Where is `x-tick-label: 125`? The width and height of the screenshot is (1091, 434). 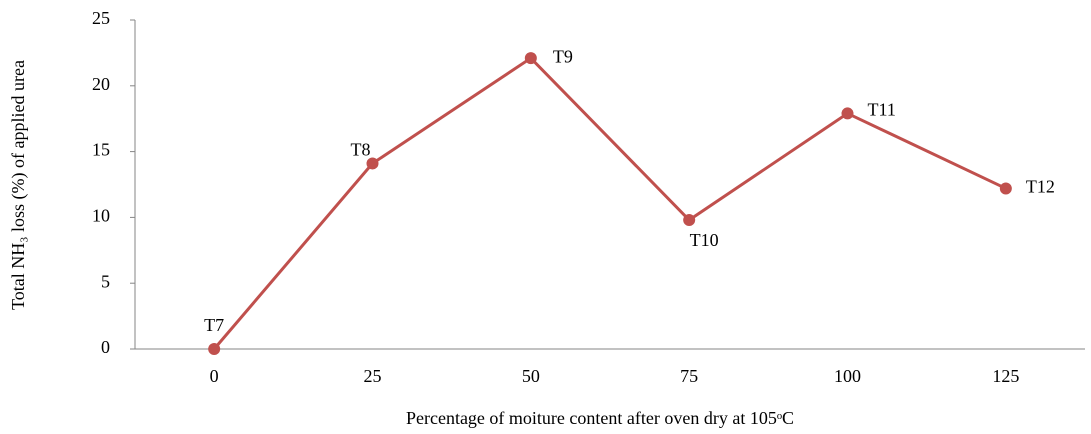
x-tick-label: 125 is located at coordinates (1005, 376).